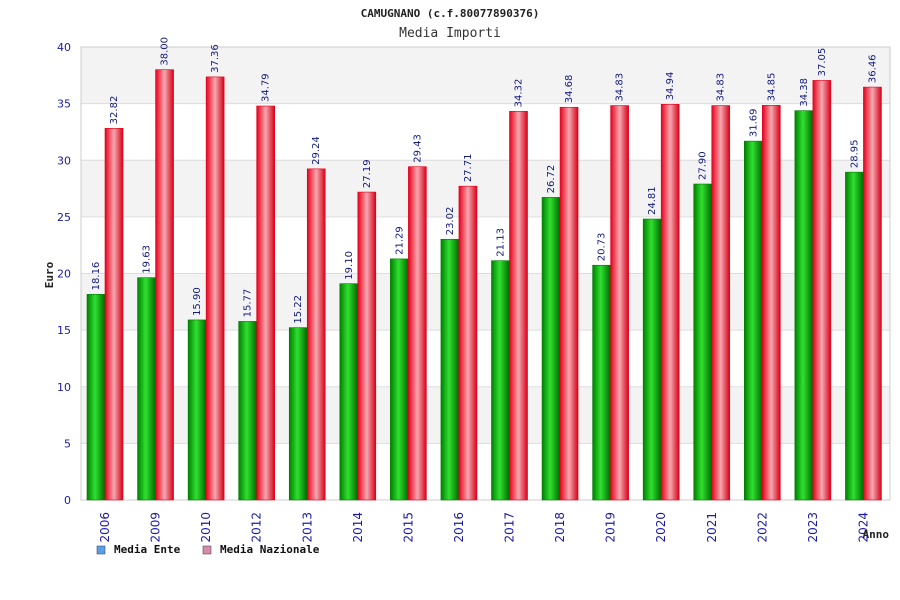 The image size is (900, 600). I want to click on value-label: 34.85, so click(771, 87).